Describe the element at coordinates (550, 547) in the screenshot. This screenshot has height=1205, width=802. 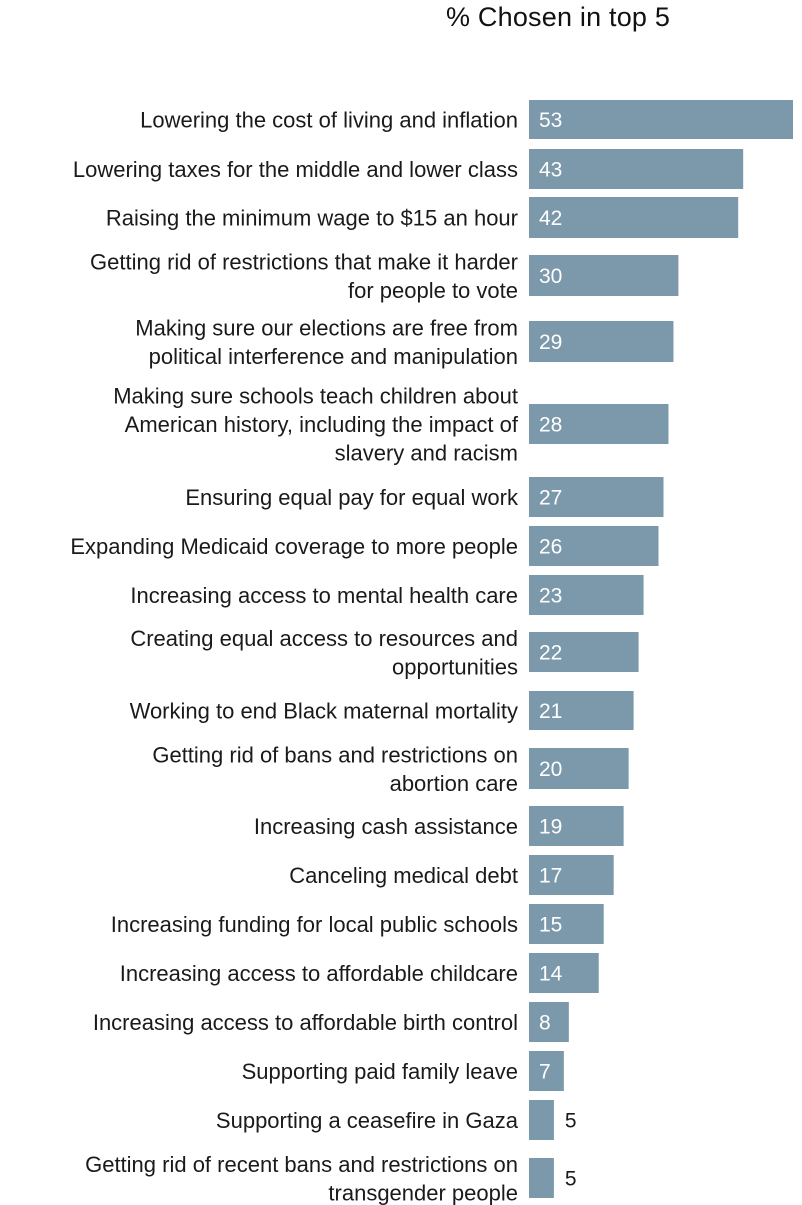
I see `bar-value-label: 26` at that location.